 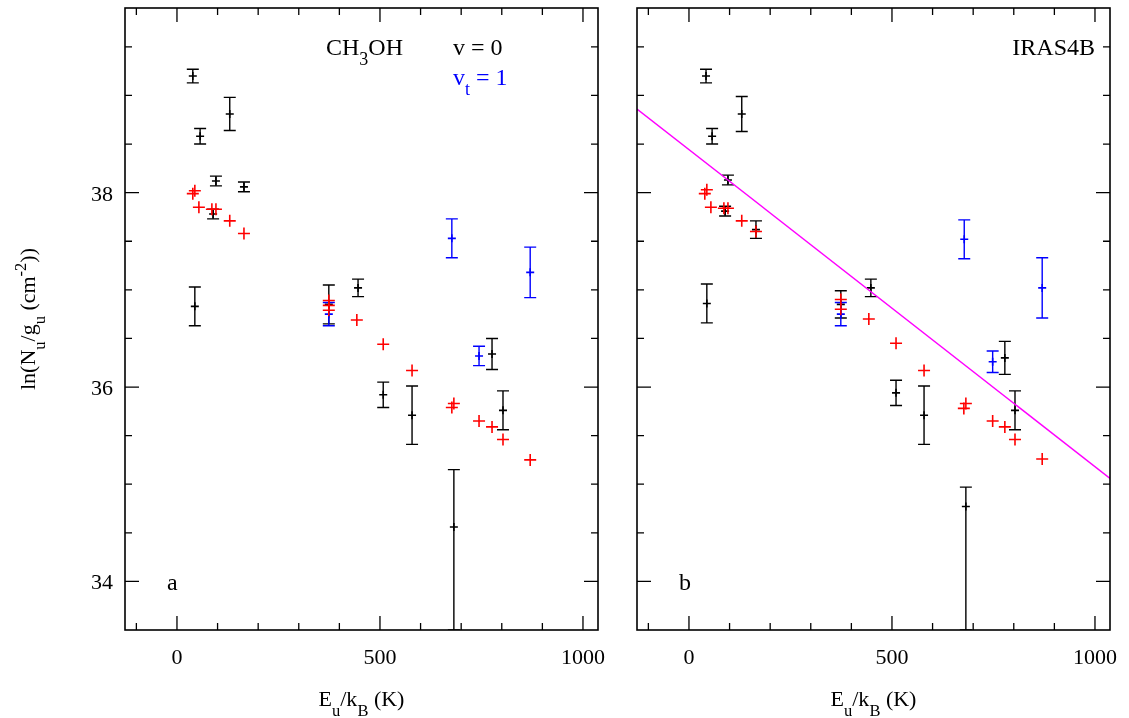 I want to click on annotation: a, so click(x=172, y=582).